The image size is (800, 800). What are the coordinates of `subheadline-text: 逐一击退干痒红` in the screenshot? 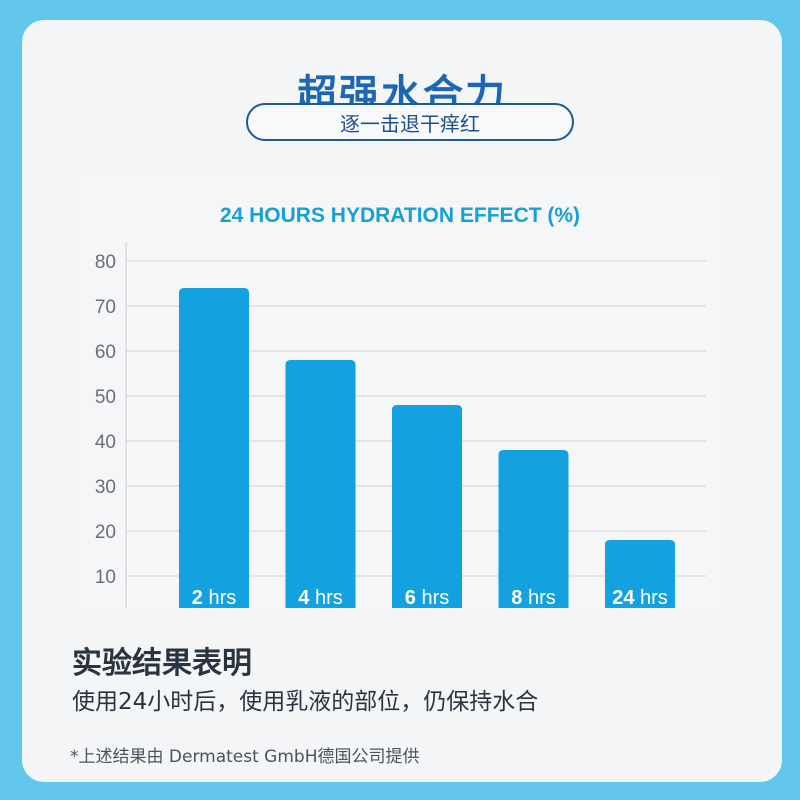 It's located at (410, 123).